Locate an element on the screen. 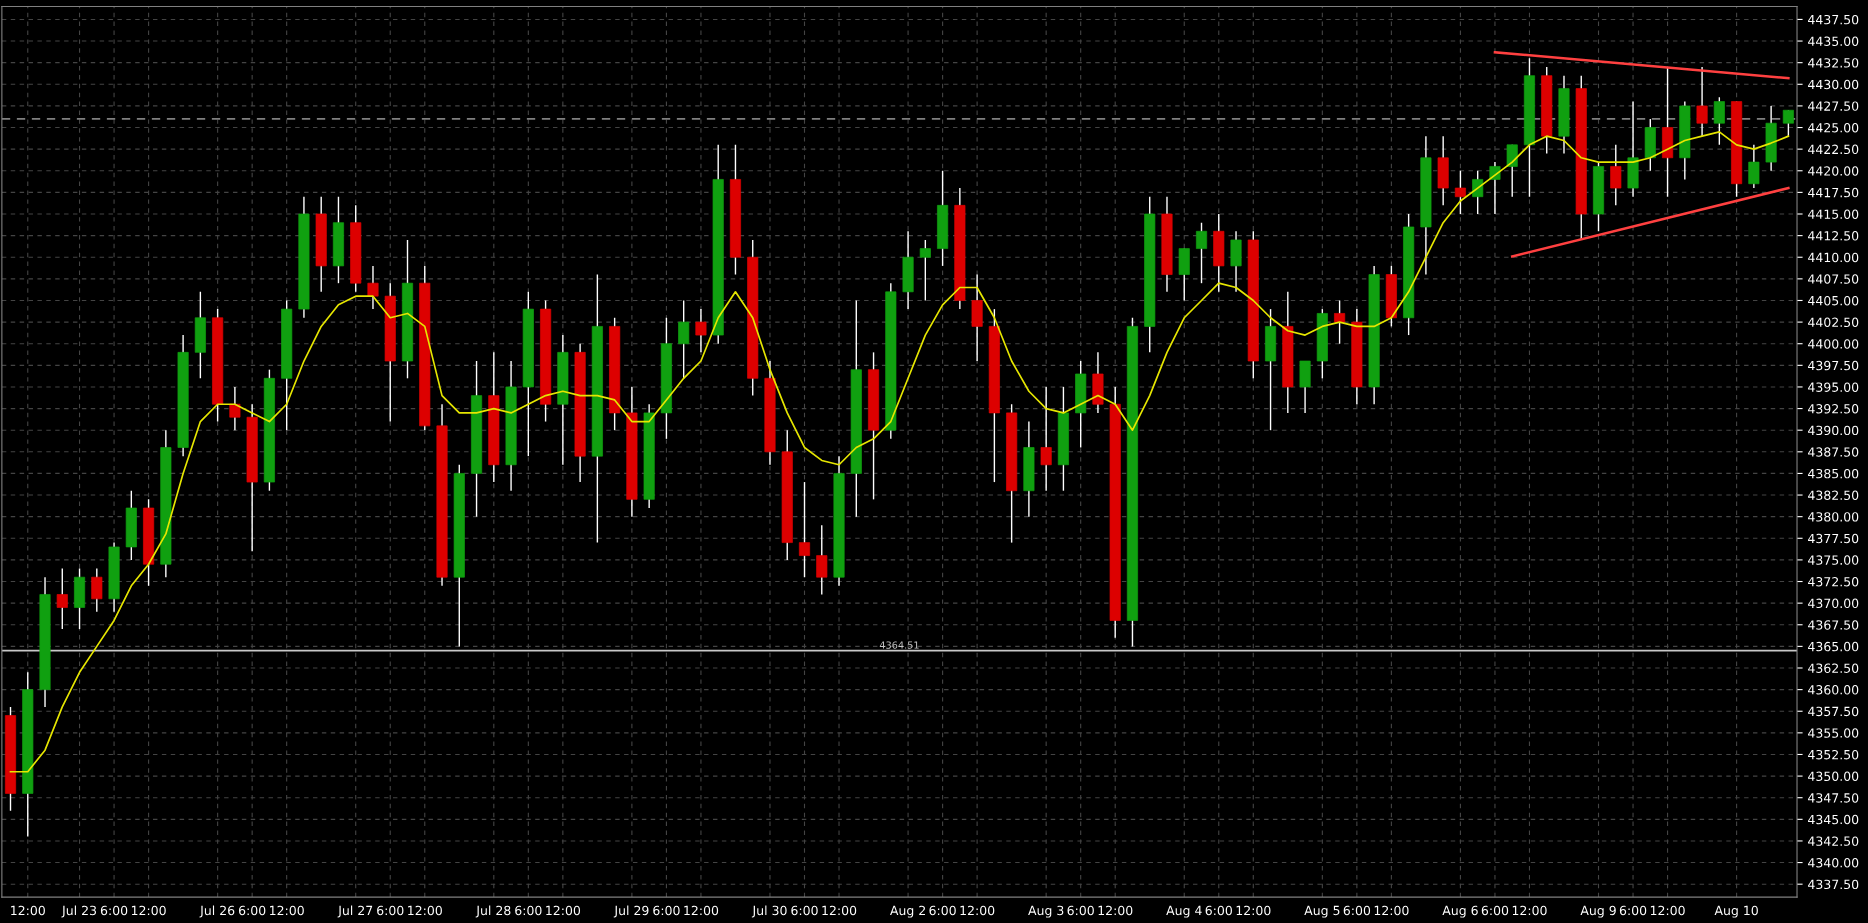 Image resolution: width=1868 pixels, height=923 pixels. x-tick-label: Aug 4 is located at coordinates (1184, 911).